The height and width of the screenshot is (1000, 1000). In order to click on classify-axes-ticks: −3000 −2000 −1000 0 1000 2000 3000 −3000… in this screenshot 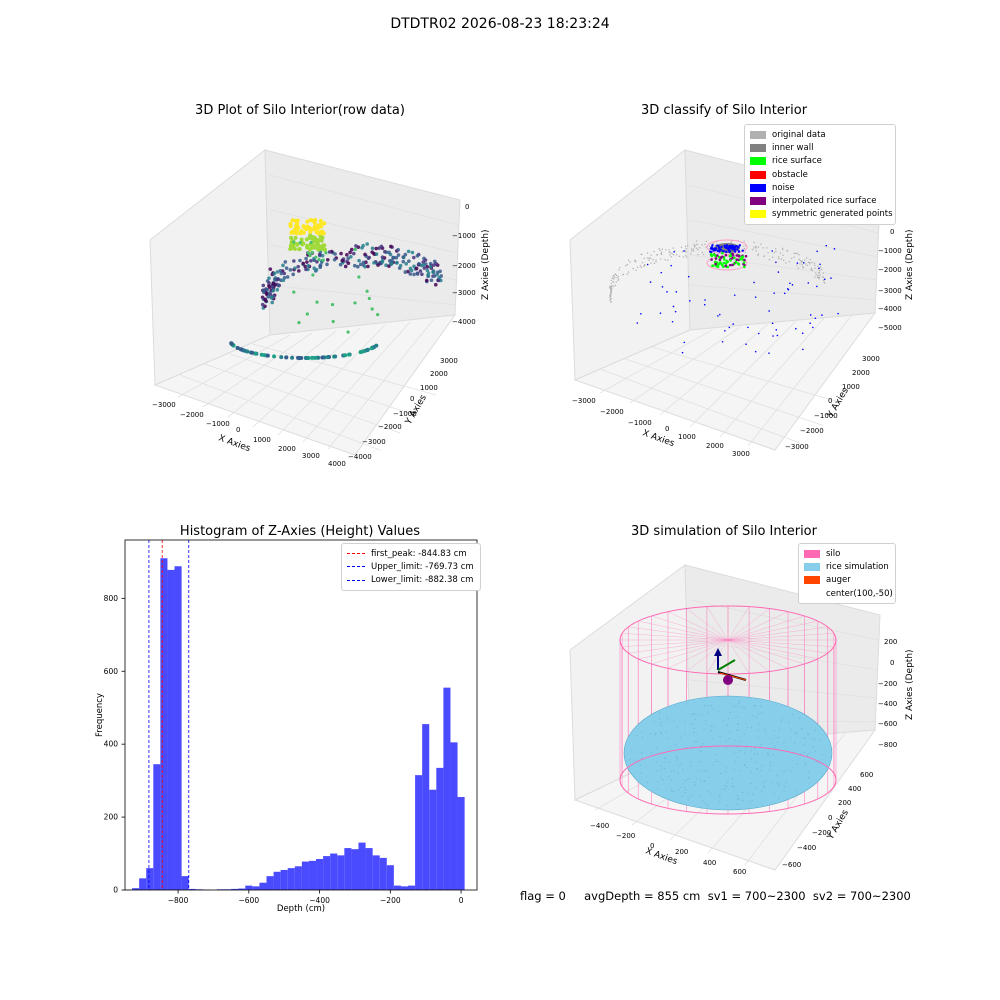, I will do `click(737, 343)`.